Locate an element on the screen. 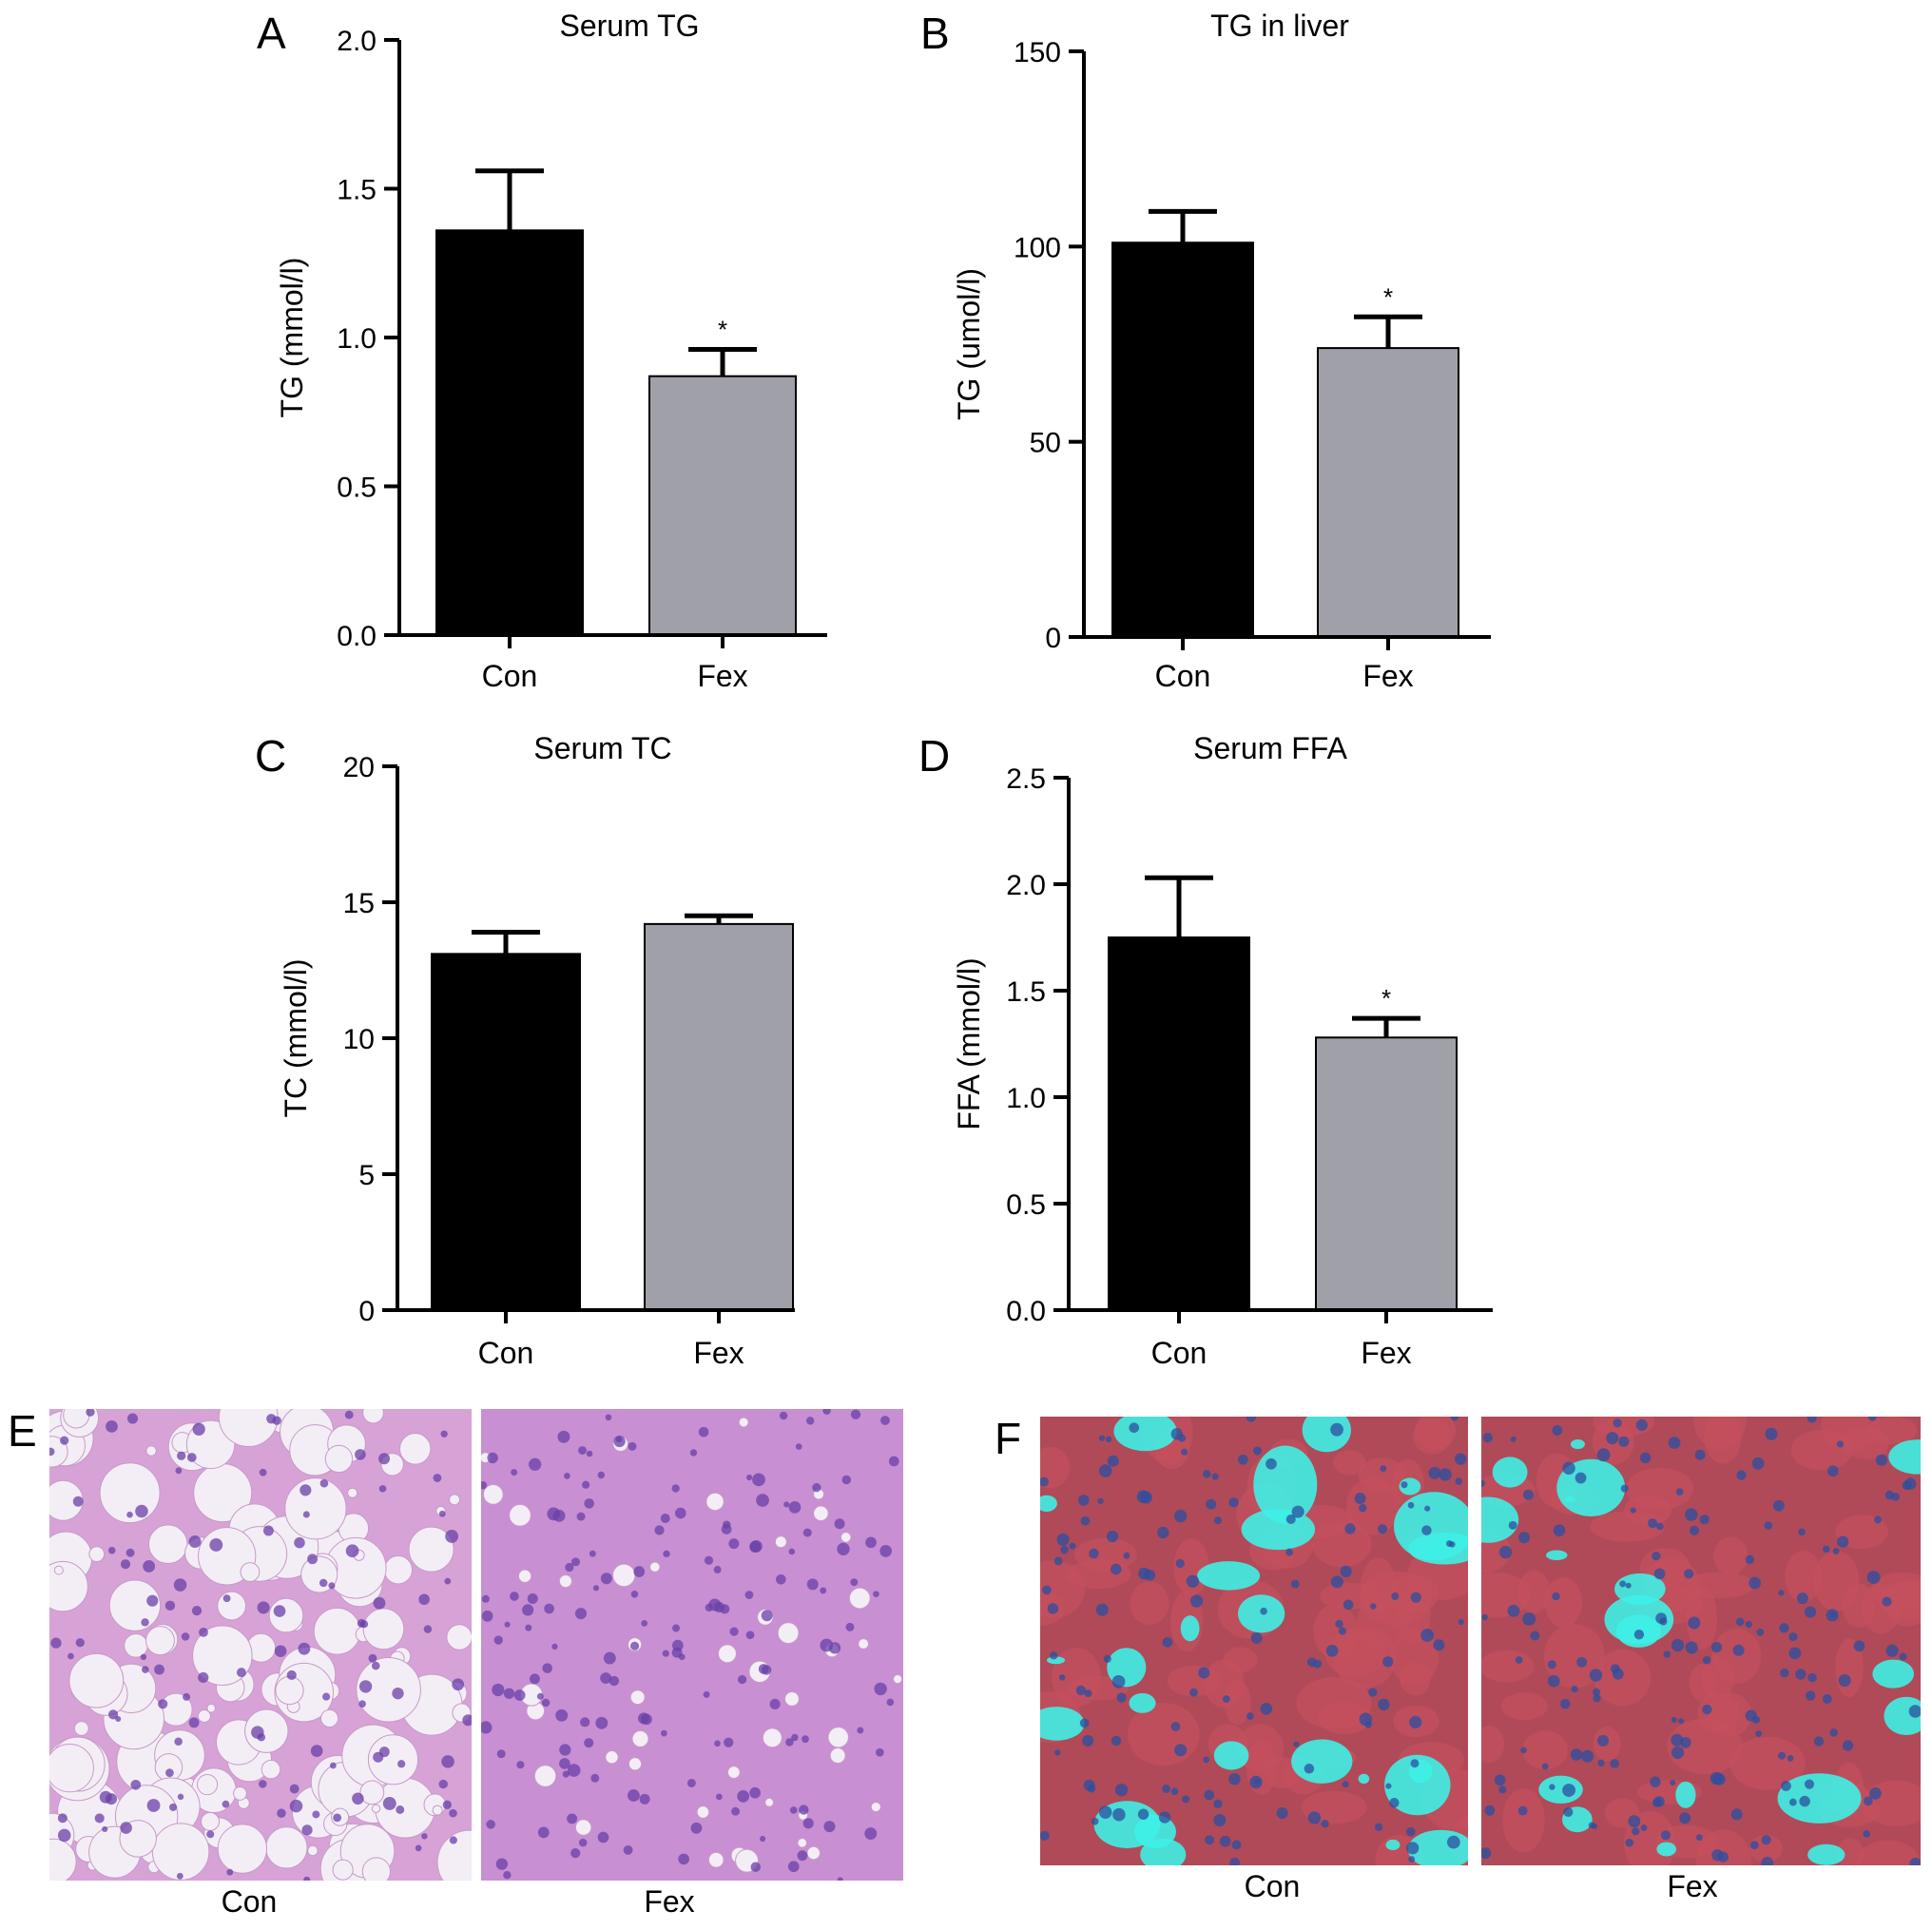  y-tick-label: 0.0 is located at coordinates (357, 636).